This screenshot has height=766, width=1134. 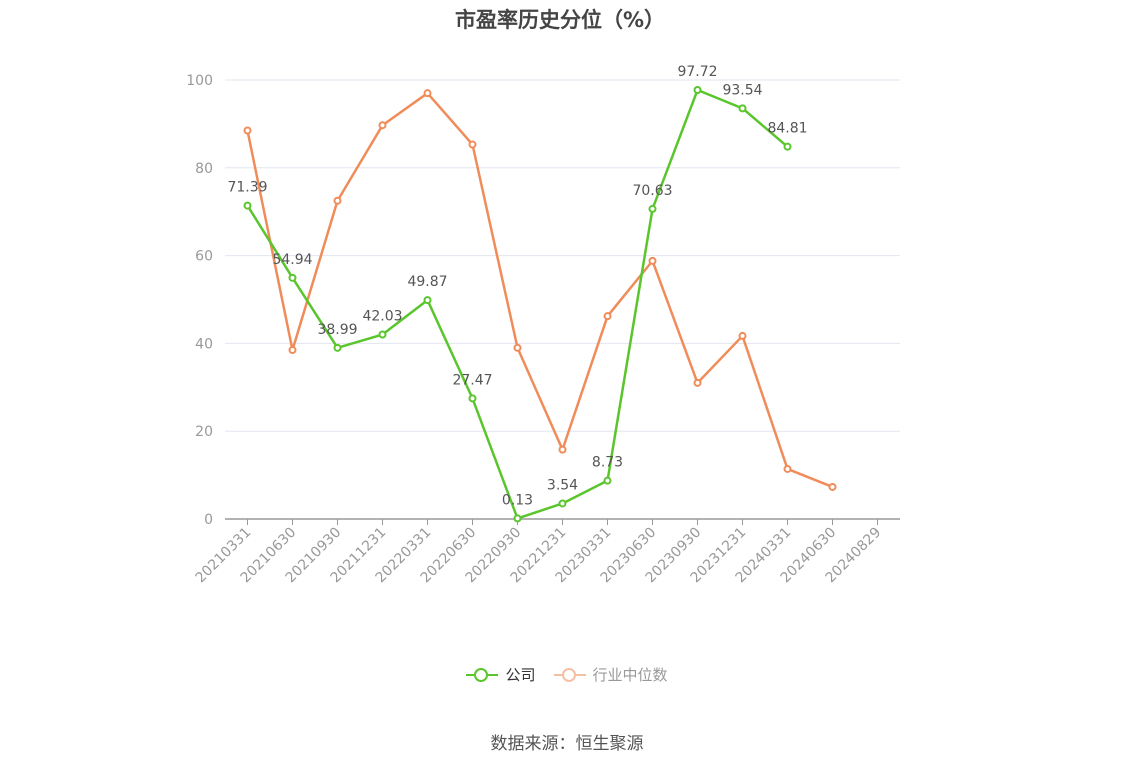 I want to click on legend-label-company: 公司, so click(x=520, y=675).